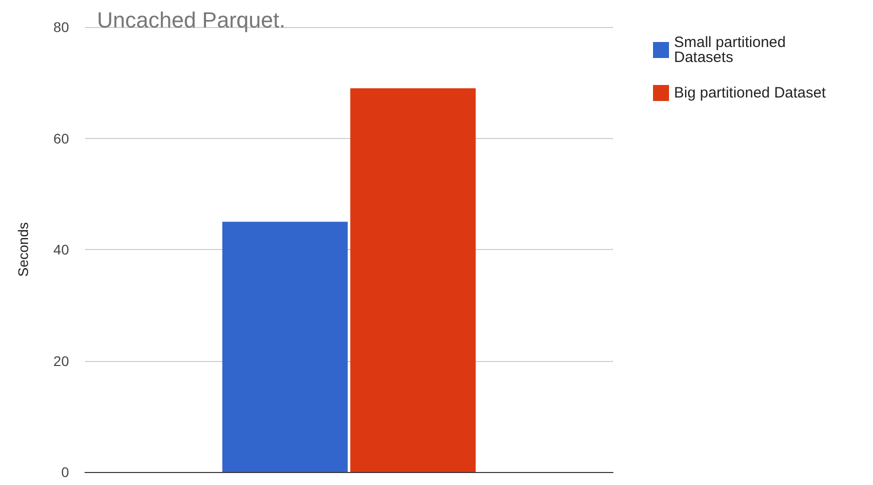  I want to click on y-tick-label: 0, so click(65, 472).